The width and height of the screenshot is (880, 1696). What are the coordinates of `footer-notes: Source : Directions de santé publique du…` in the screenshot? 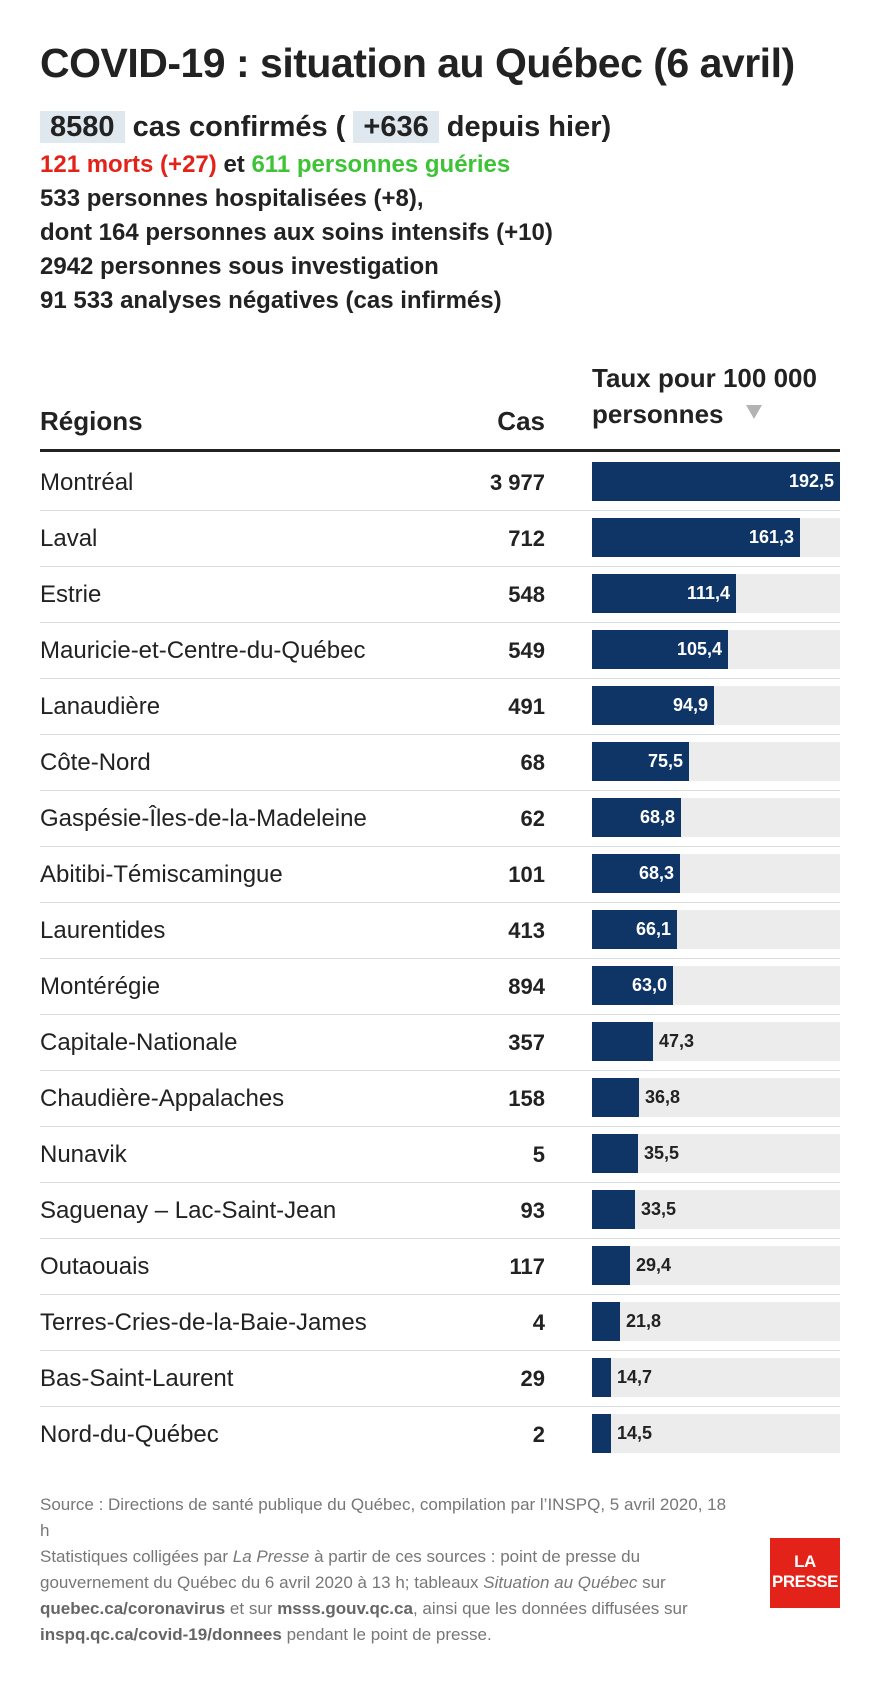 It's located at (385, 1570).